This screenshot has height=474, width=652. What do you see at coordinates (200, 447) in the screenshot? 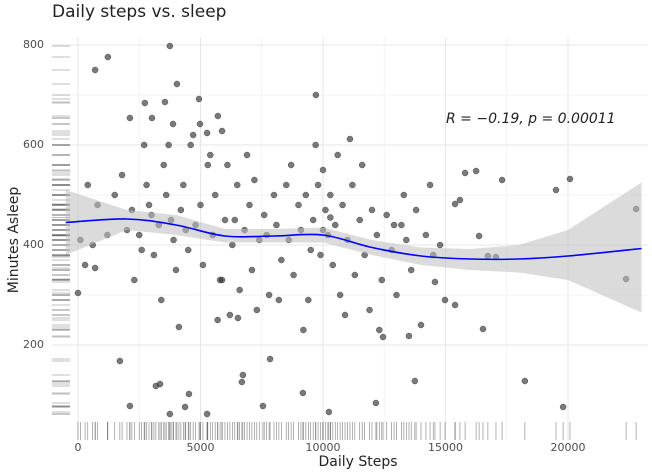
I see `x-tick-label: 5000` at bounding box center [200, 447].